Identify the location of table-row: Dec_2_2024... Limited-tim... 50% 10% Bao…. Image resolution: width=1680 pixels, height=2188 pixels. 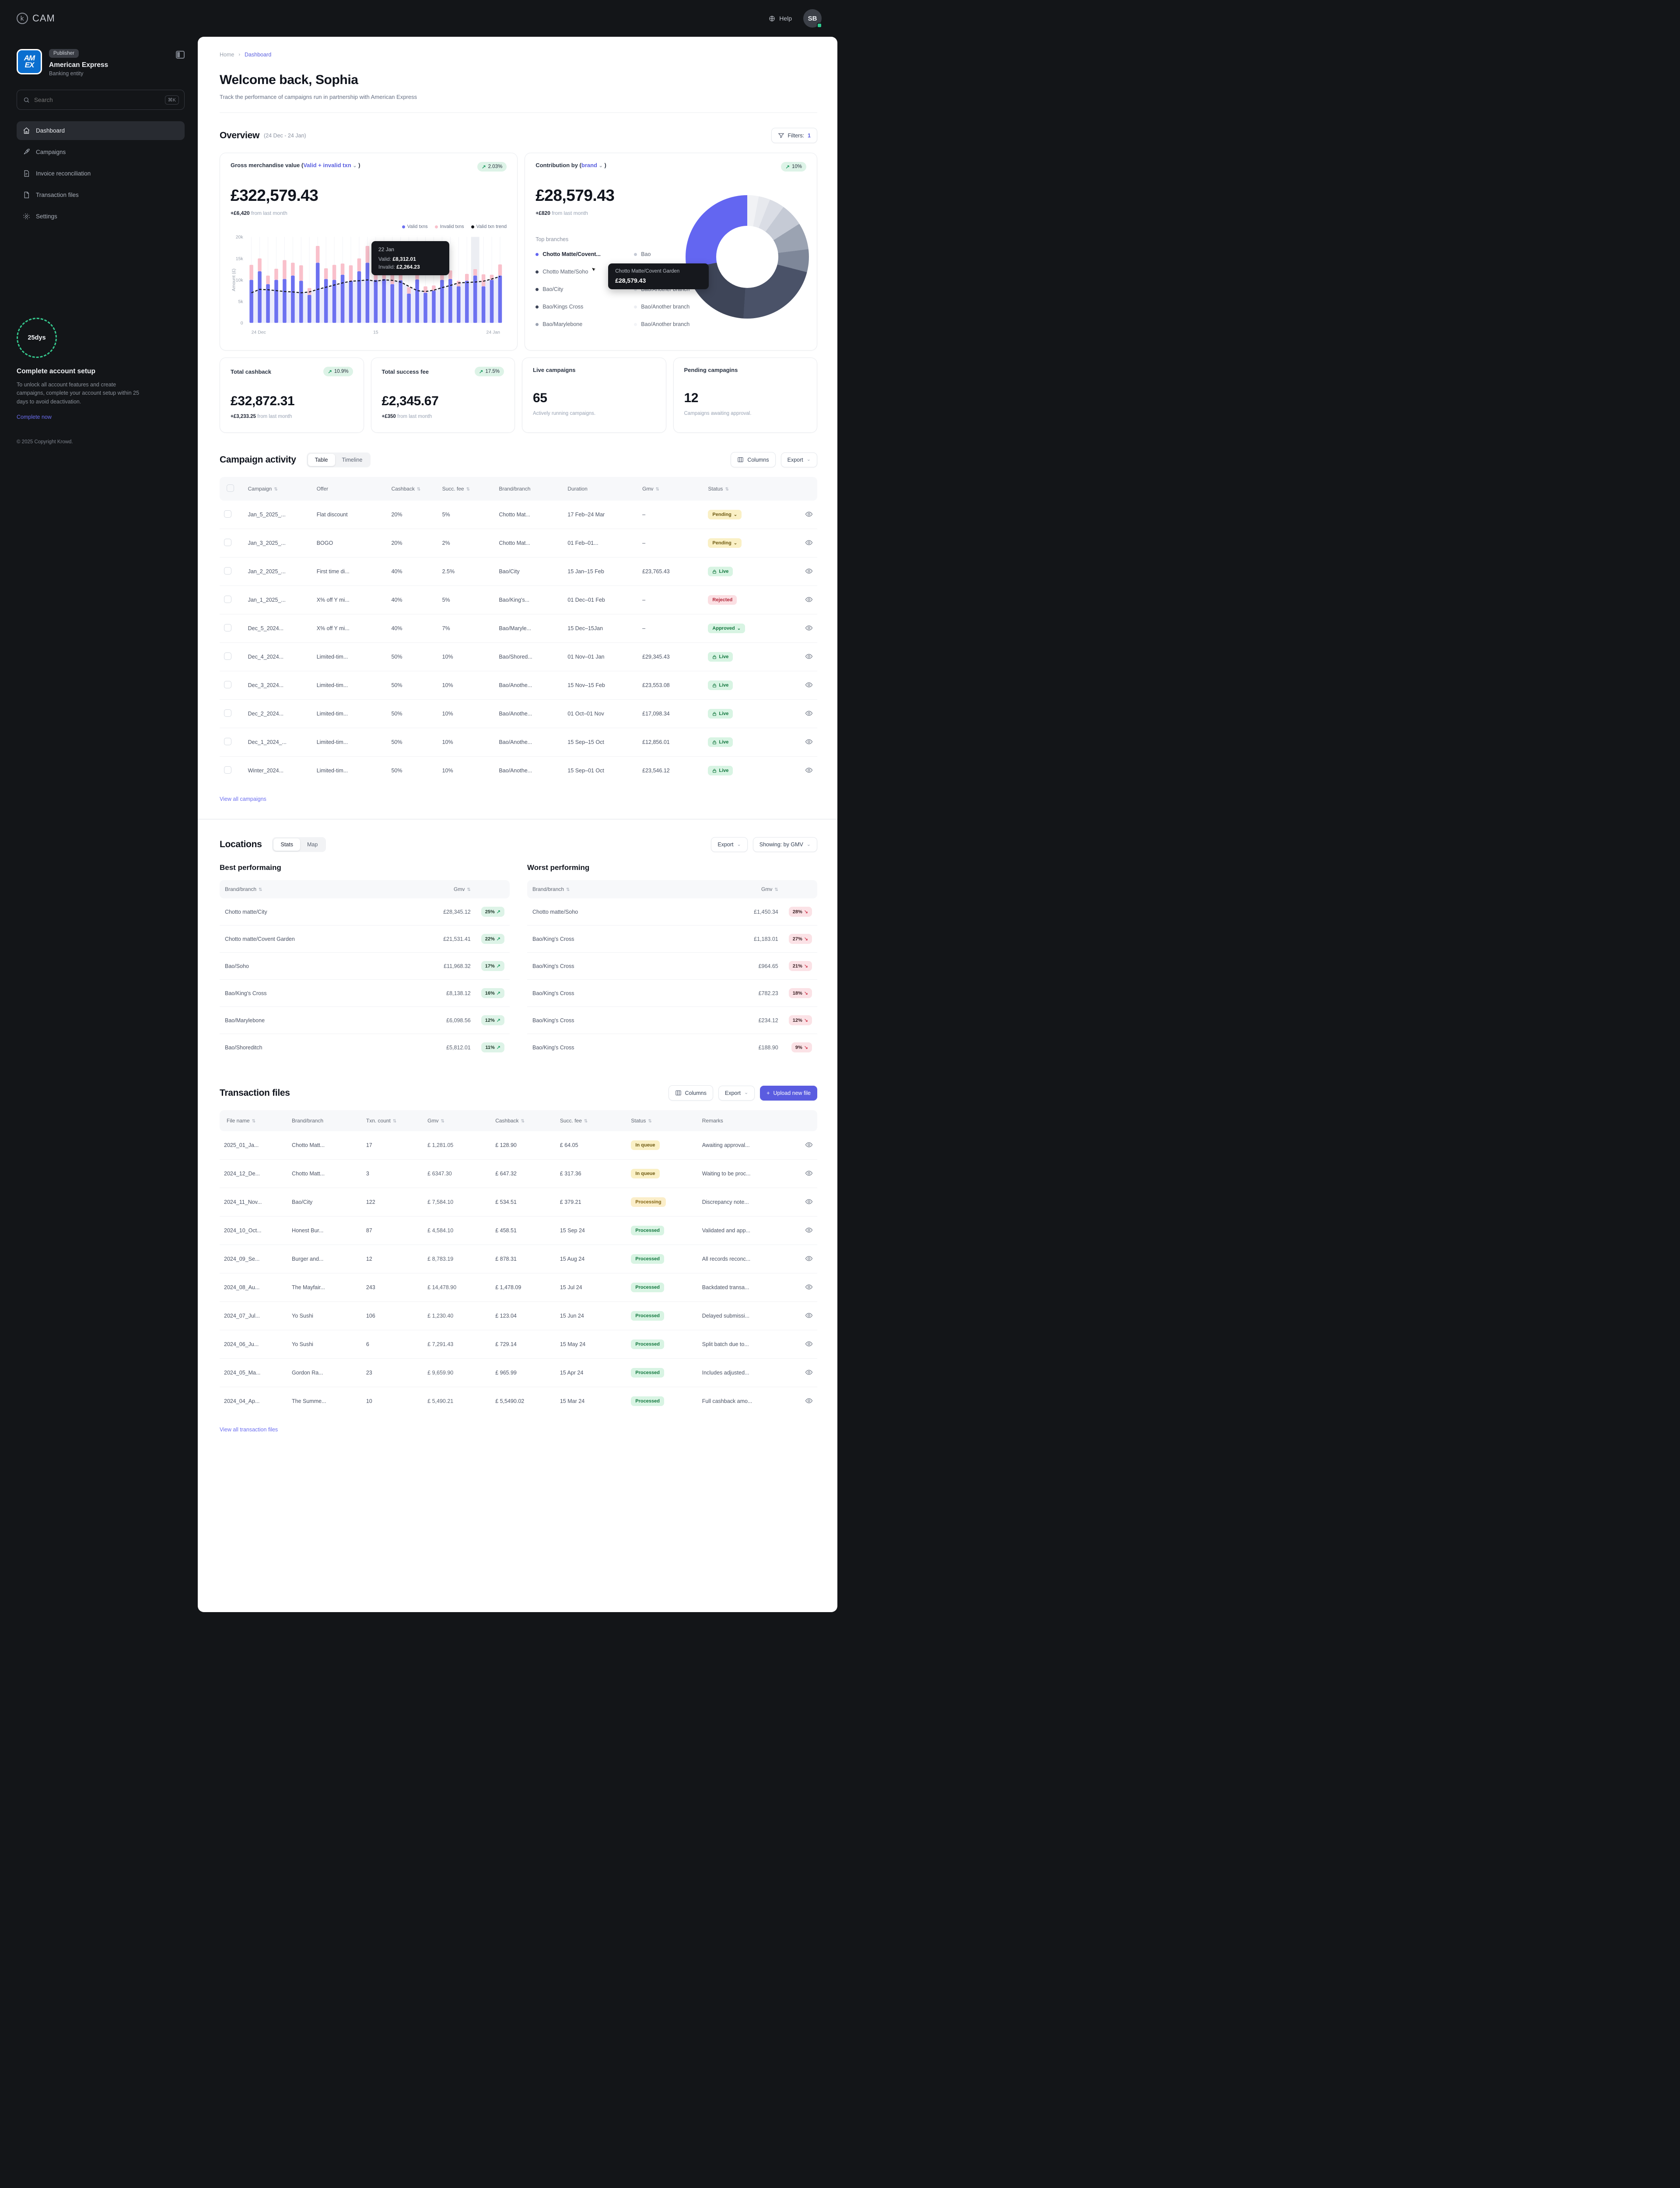
(518, 714).